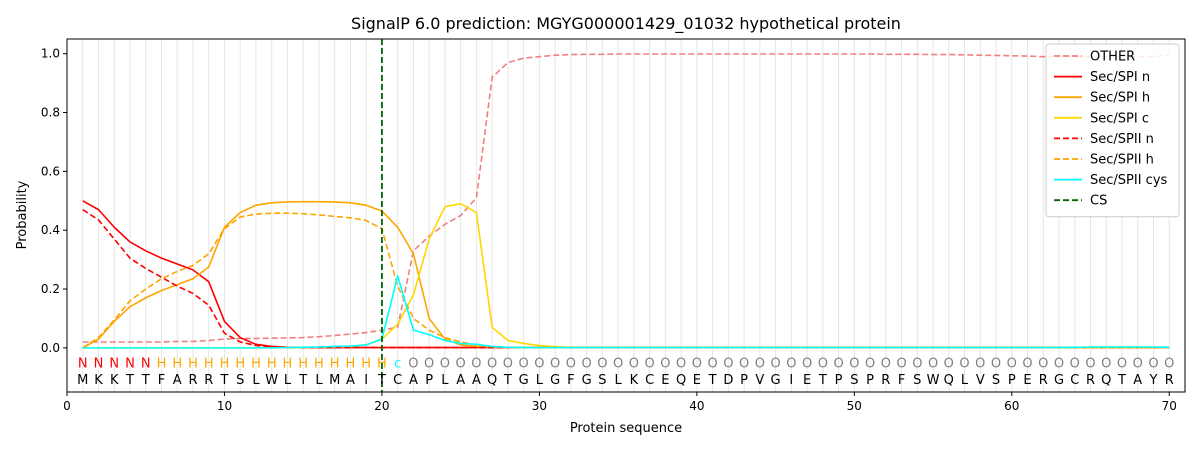 Image resolution: width=1200 pixels, height=454 pixels. What do you see at coordinates (665, 364) in the screenshot?
I see `region-label-38: O` at bounding box center [665, 364].